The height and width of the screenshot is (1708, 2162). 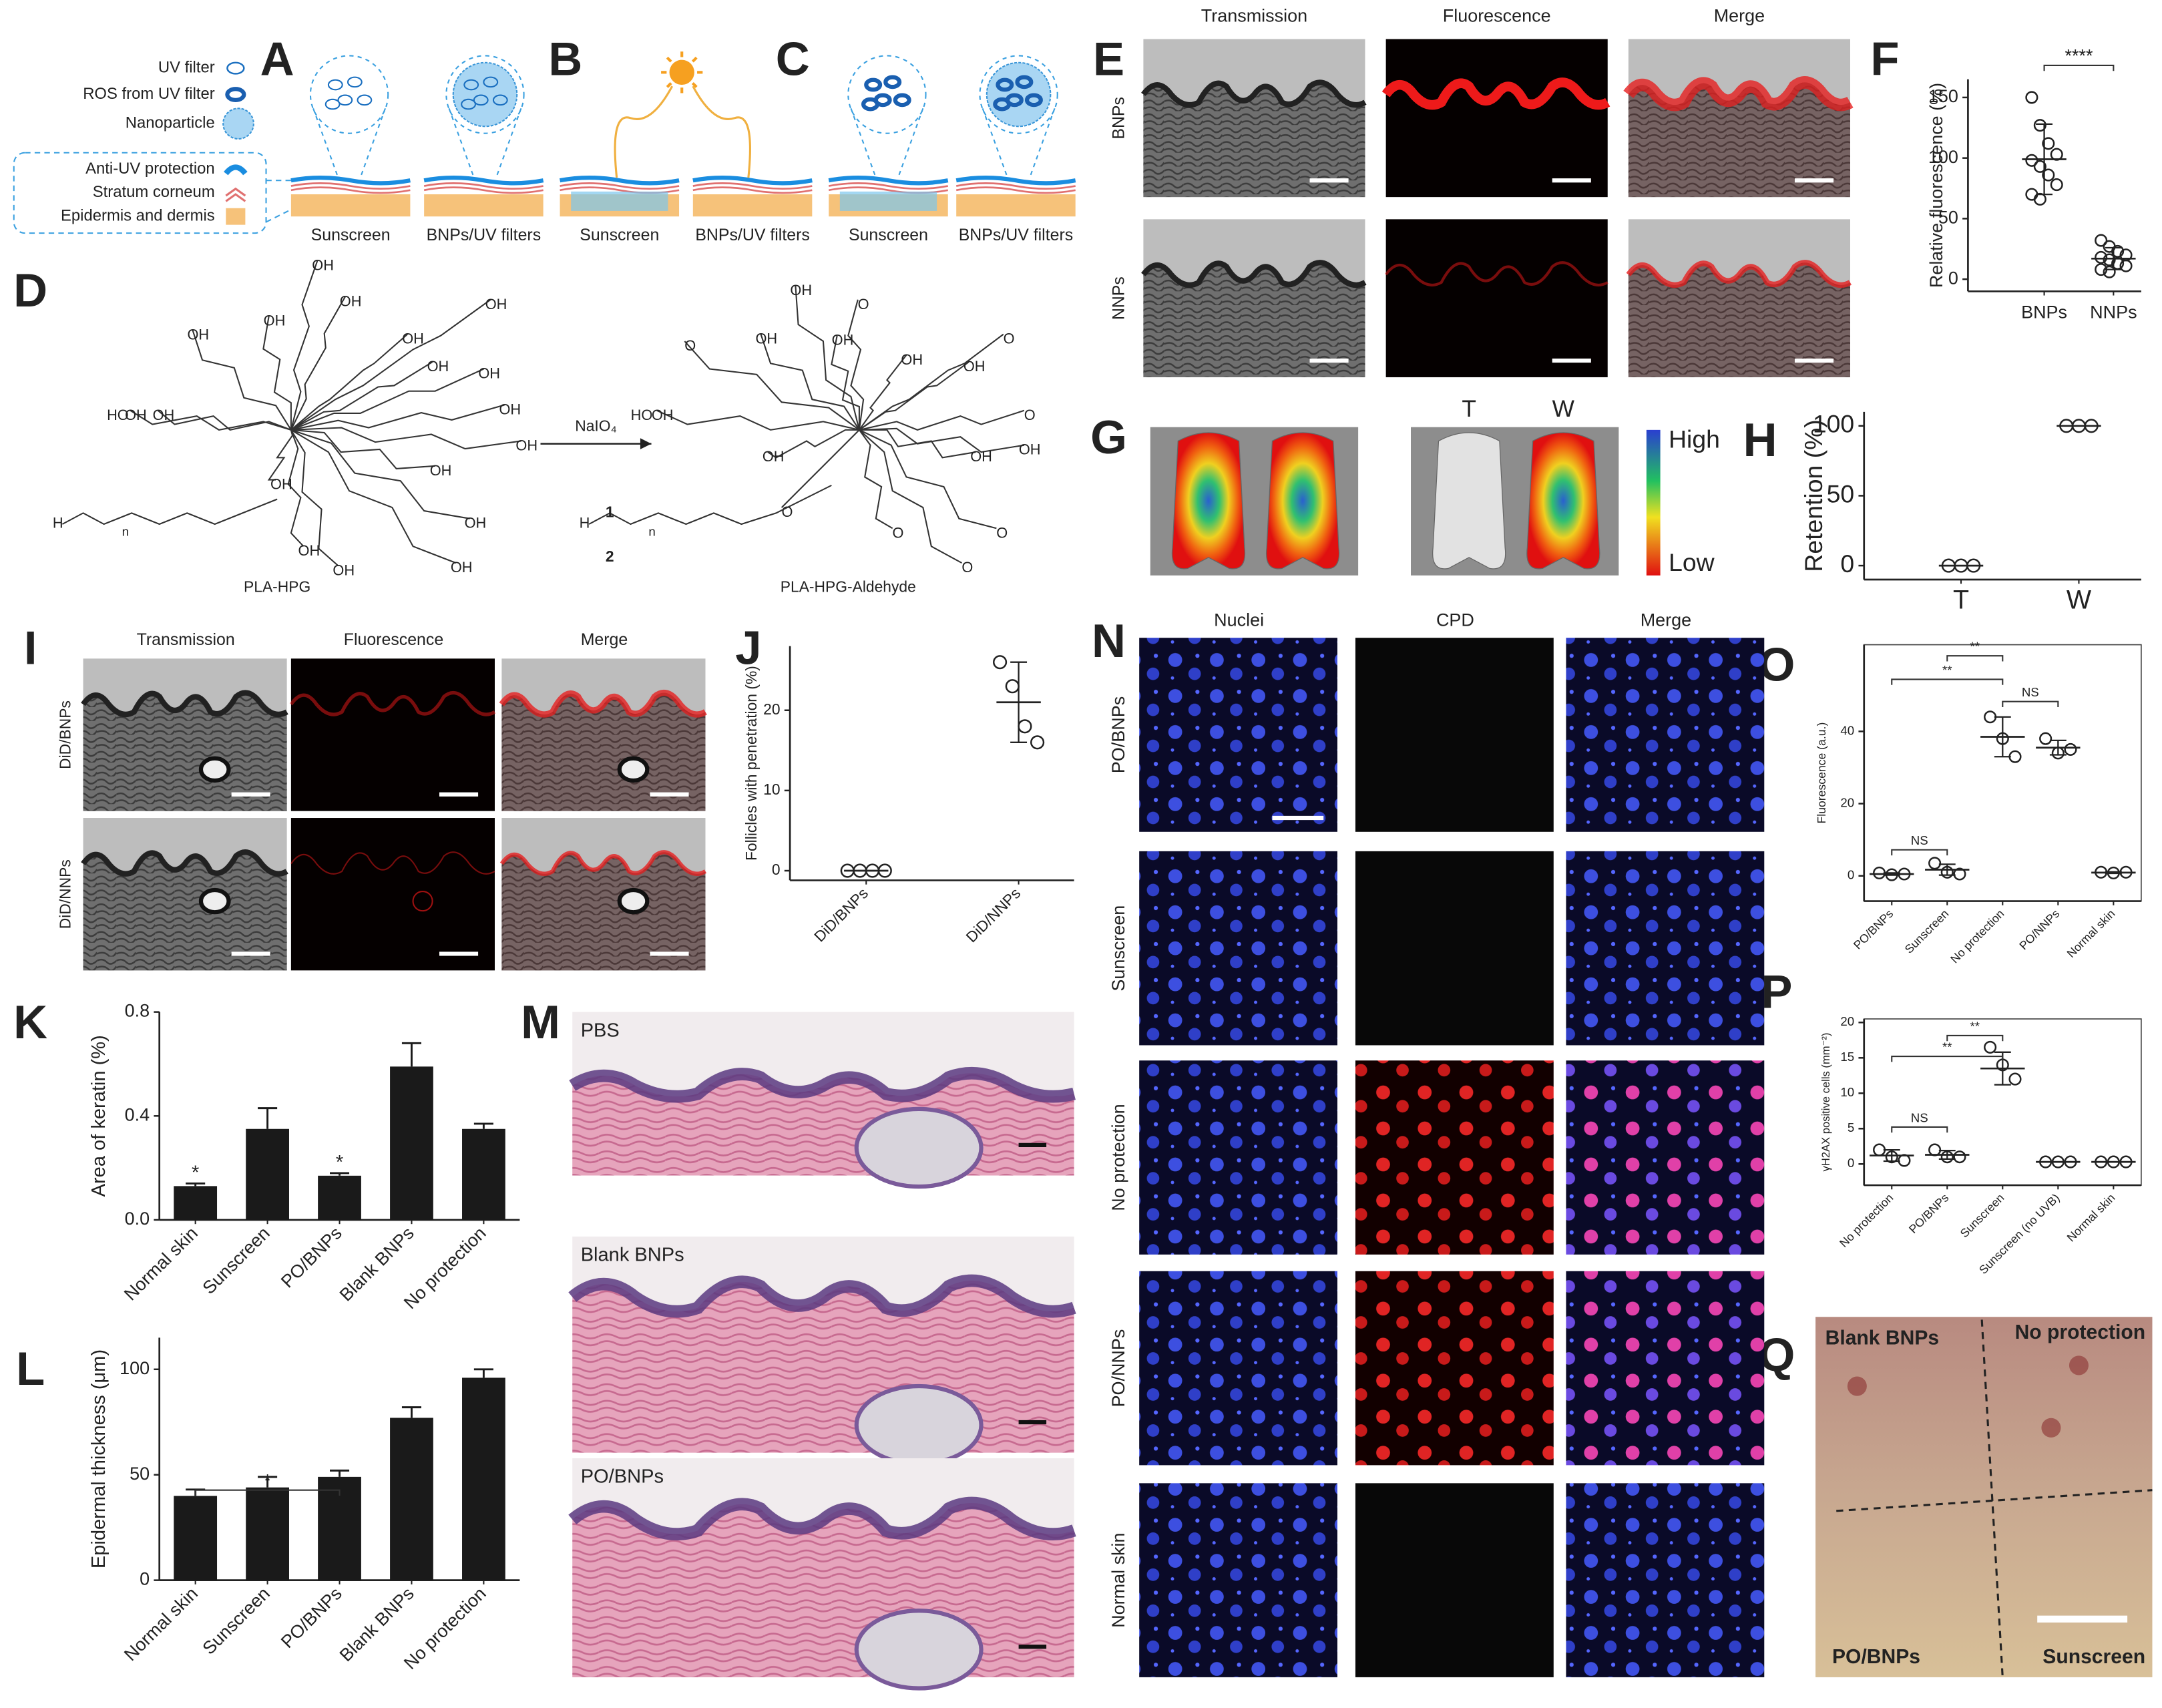 I want to click on atom-label: O, so click(x=1002, y=532).